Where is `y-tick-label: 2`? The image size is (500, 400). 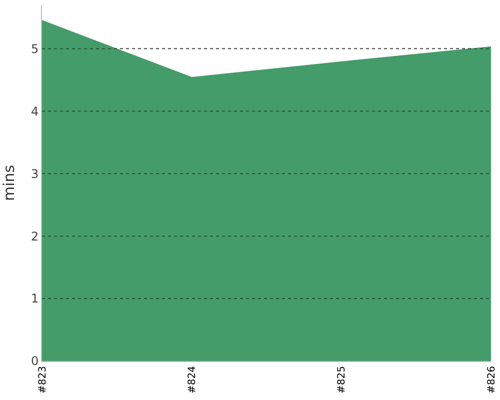 y-tick-label: 2 is located at coordinates (34, 236).